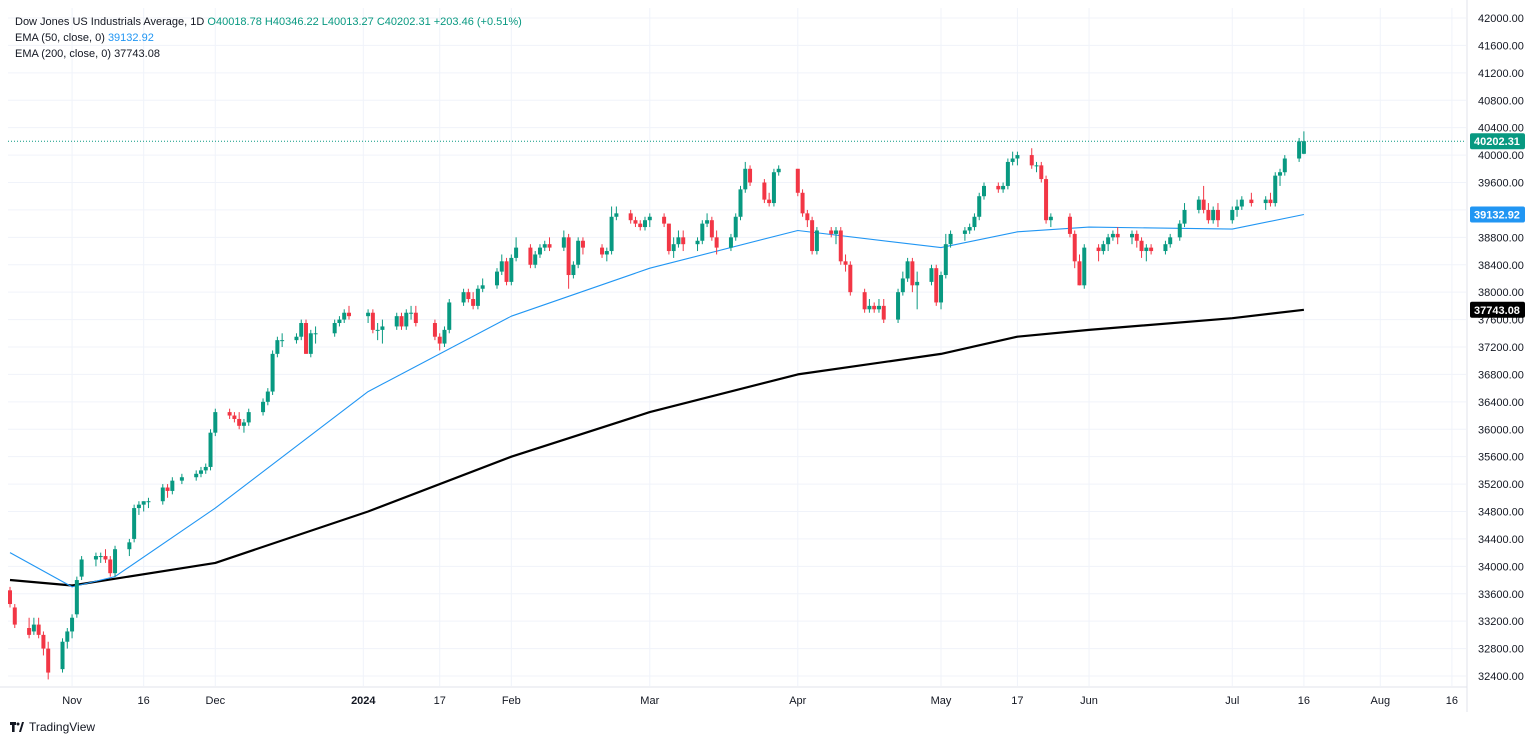 The image size is (1536, 744). I want to click on time-tick-label: Nov, so click(72, 701).